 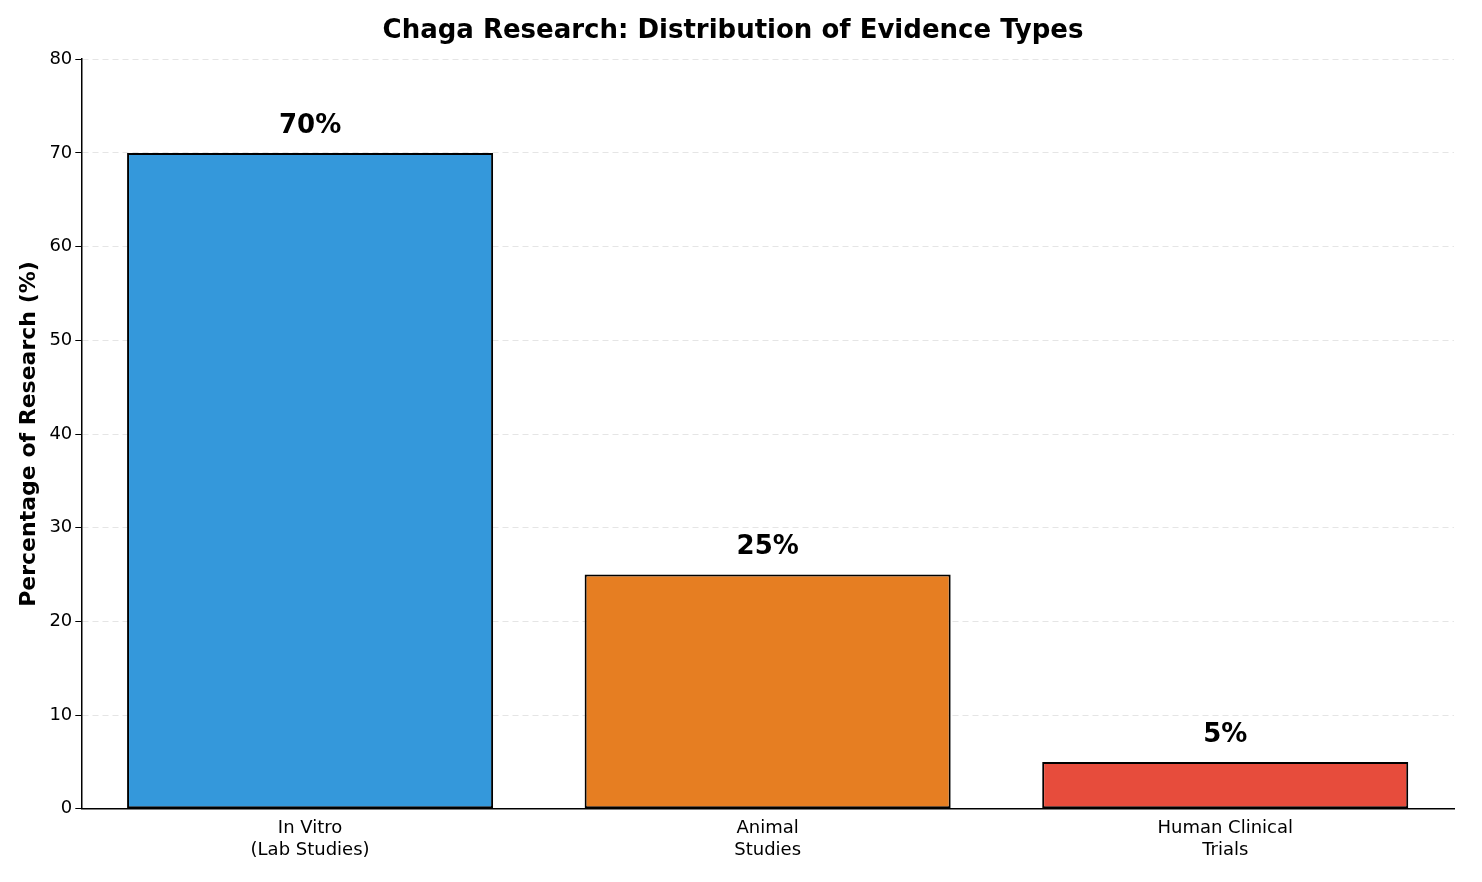 What do you see at coordinates (733, 29) in the screenshot?
I see `chart-title: Chaga Research: Distribution of Evidence Types` at bounding box center [733, 29].